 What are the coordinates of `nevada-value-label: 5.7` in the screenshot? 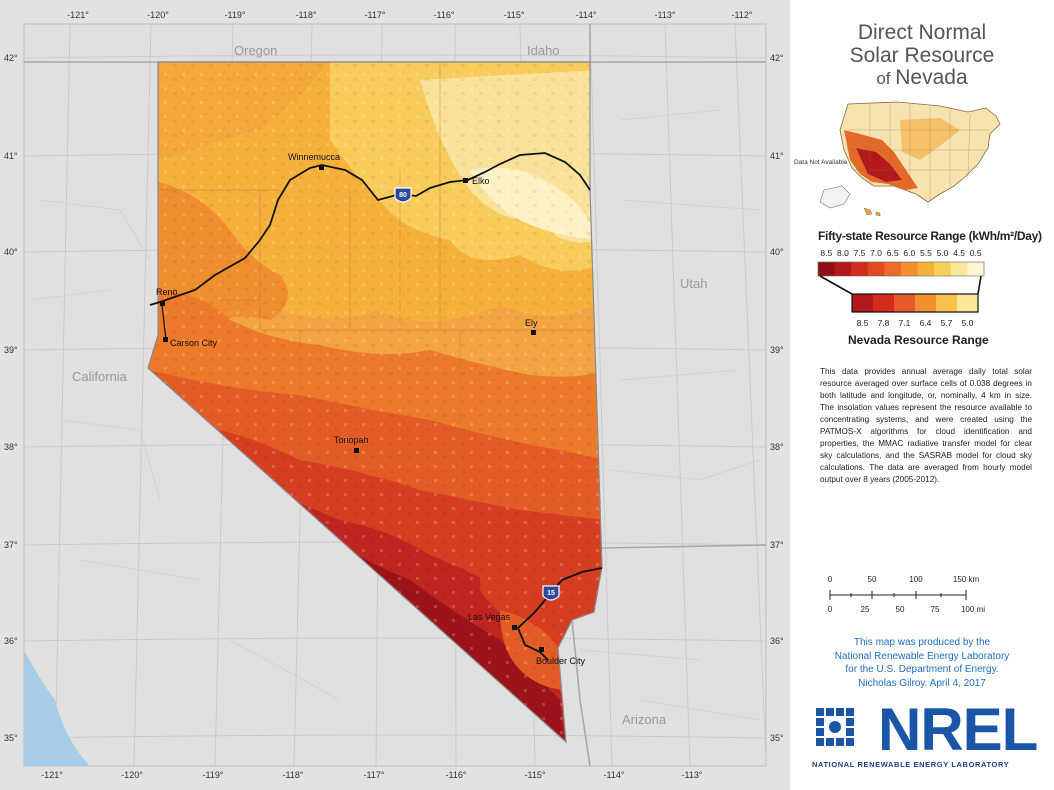 It's located at (947, 323).